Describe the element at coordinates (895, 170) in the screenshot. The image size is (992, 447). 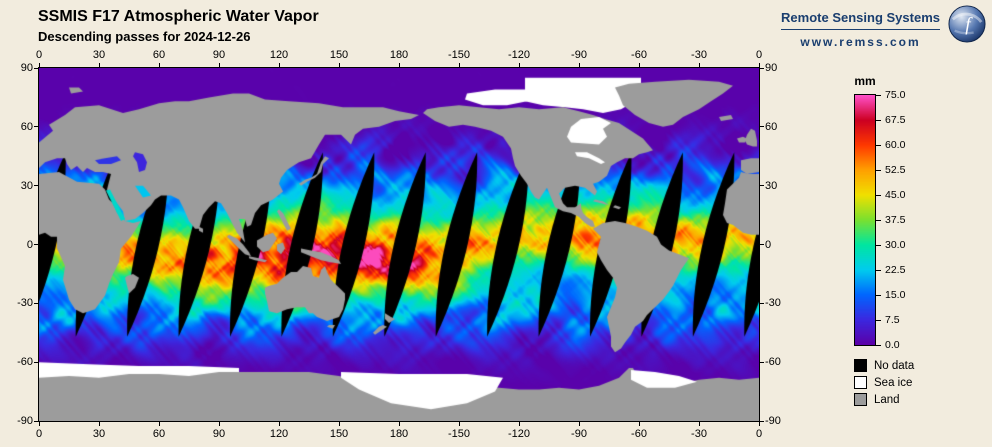
I see `colorbar-tick-label: 52.5` at that location.